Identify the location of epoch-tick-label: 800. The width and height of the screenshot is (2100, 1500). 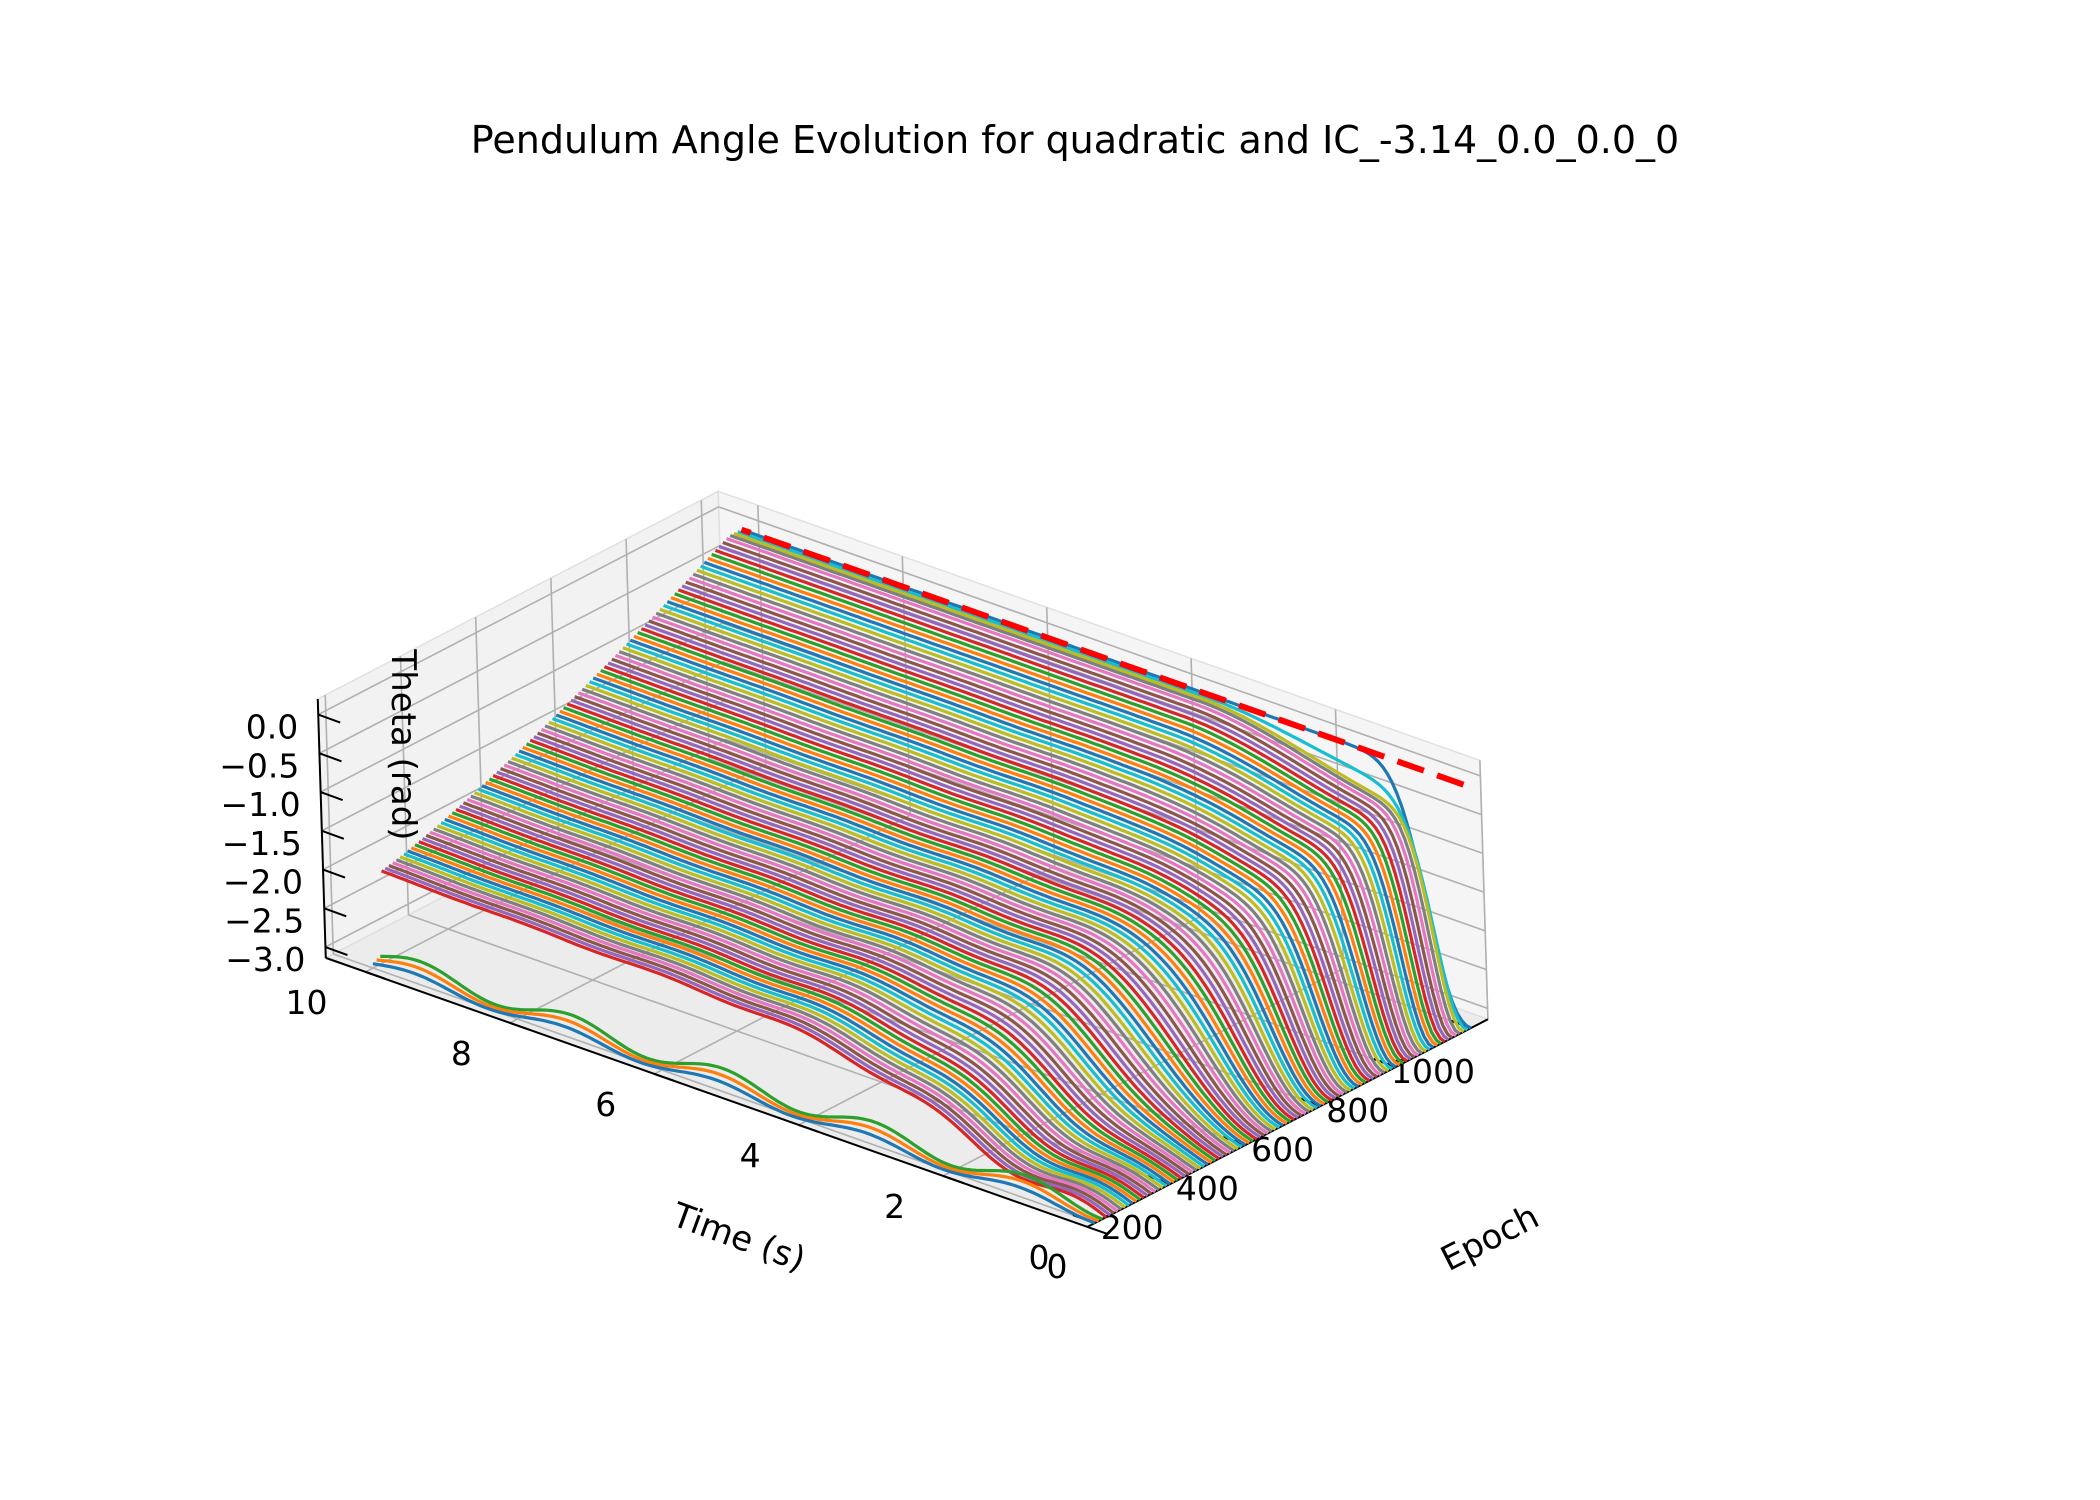
(1357, 1110).